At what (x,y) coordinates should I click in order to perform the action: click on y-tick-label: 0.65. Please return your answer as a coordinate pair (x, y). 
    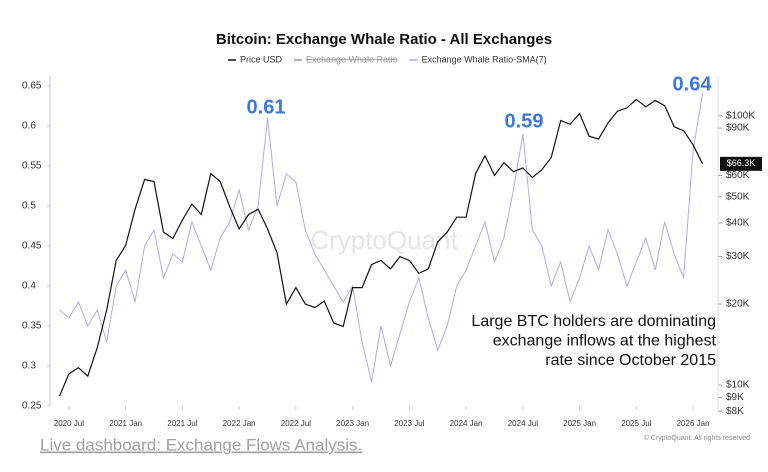
    Looking at the image, I should click on (32, 86).